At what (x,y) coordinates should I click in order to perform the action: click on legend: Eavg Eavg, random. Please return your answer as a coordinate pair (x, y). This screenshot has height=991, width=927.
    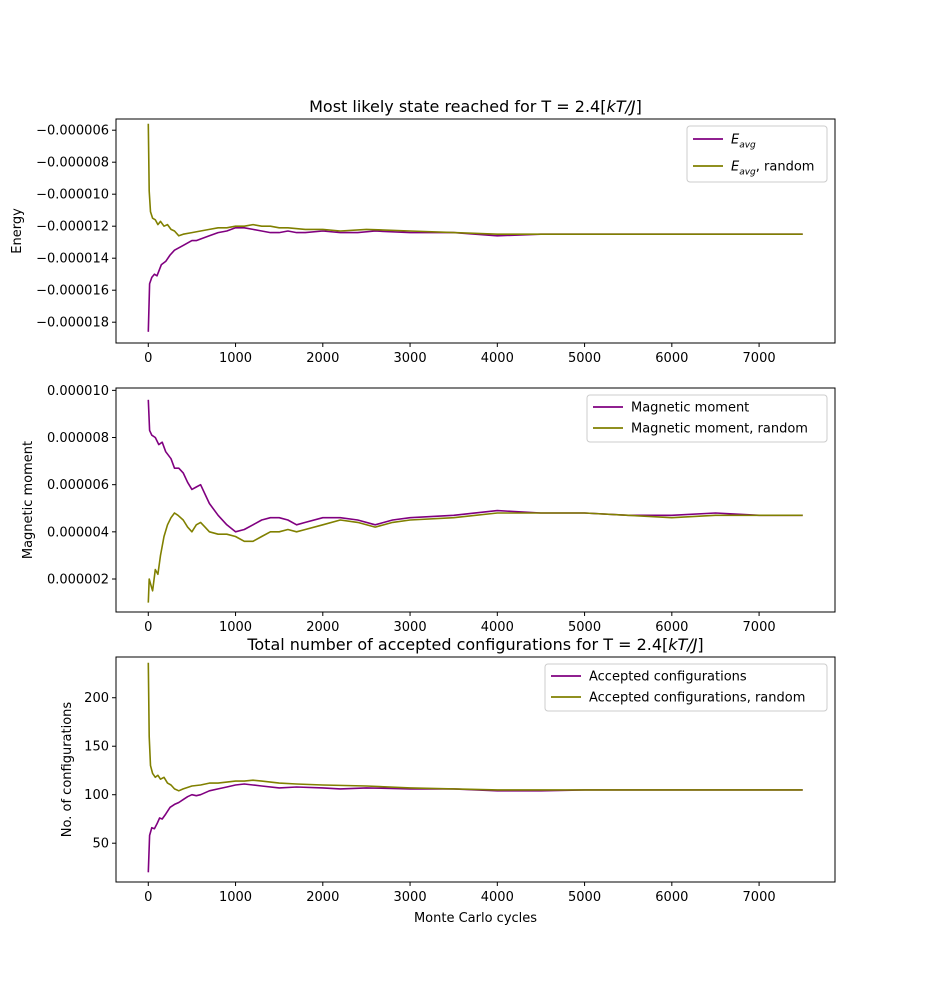
    Looking at the image, I should click on (757, 154).